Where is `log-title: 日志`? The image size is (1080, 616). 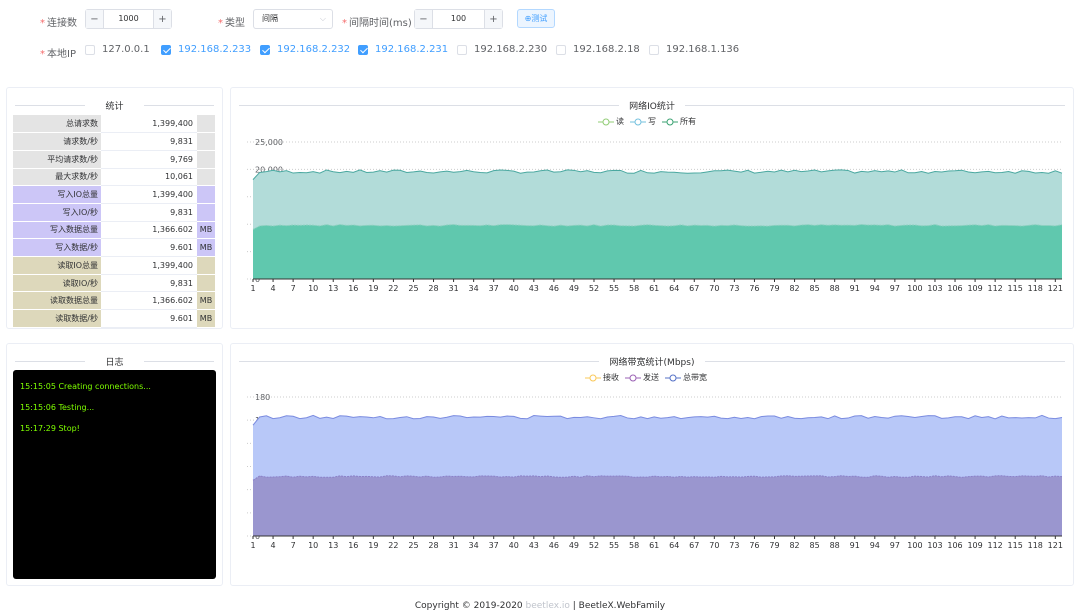 log-title: 日志 is located at coordinates (114, 361).